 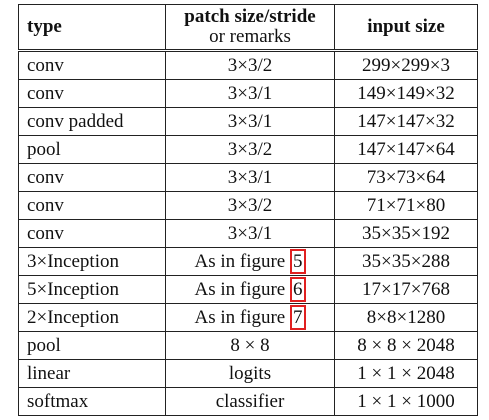 What do you see at coordinates (406, 65) in the screenshot?
I see `table-cell: 299×299×3` at bounding box center [406, 65].